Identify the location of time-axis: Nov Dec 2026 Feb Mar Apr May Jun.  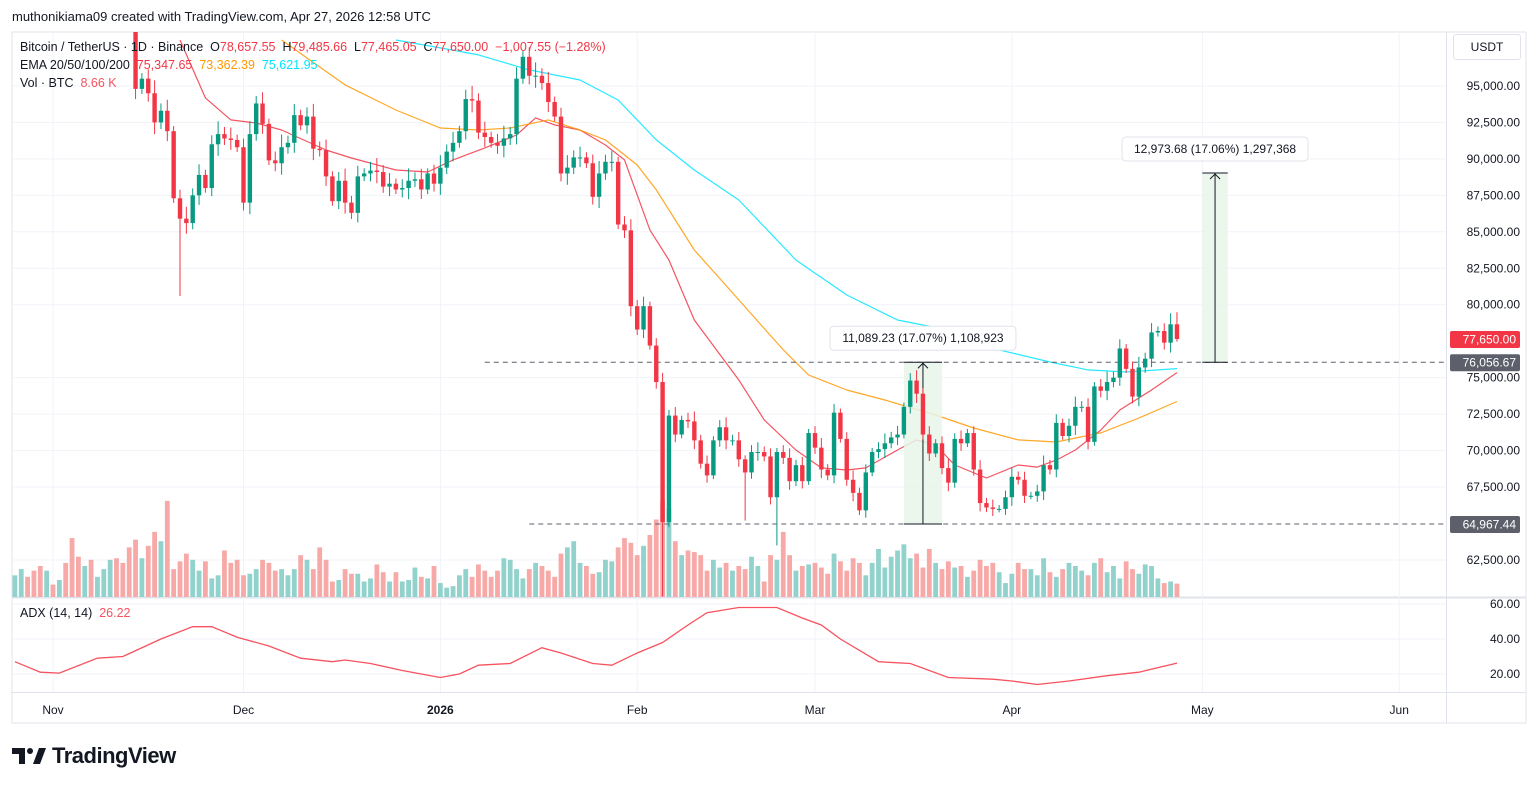
(725, 710).